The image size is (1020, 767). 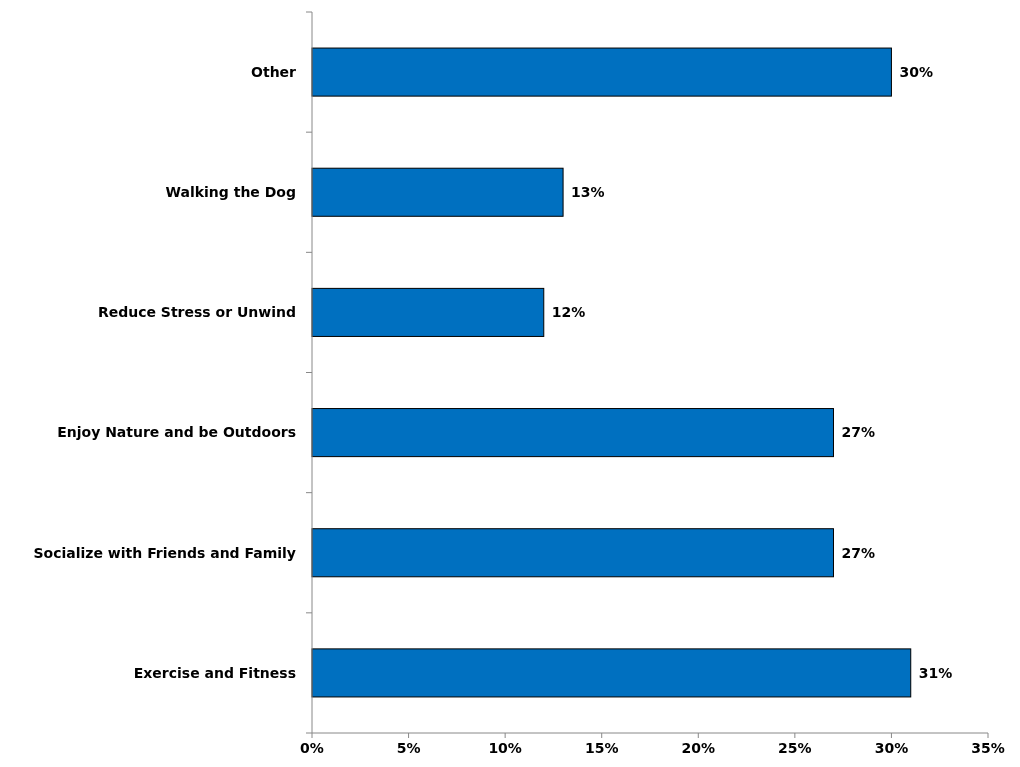 What do you see at coordinates (891, 748) in the screenshot?
I see `x-tick-label: 30%` at bounding box center [891, 748].